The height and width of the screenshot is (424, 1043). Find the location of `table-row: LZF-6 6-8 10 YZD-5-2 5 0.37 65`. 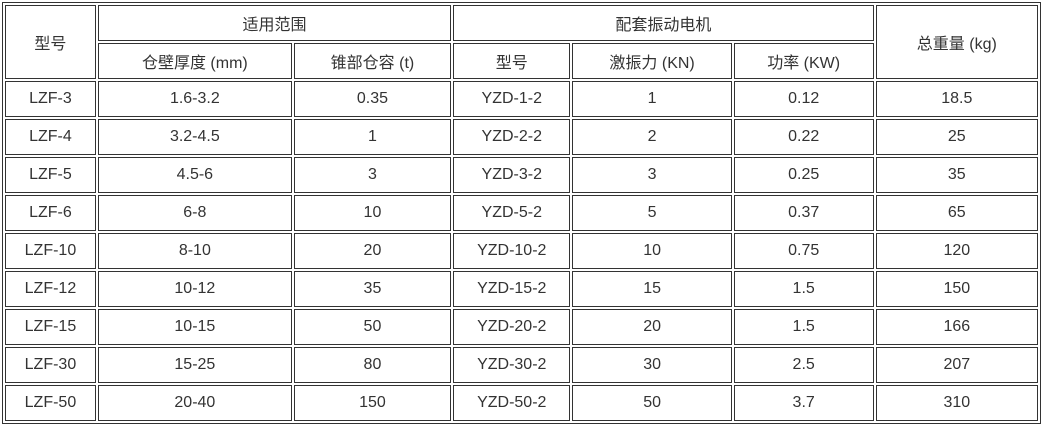

table-row: LZF-6 6-8 10 YZD-5-2 5 0.37 65 is located at coordinates (521, 213).